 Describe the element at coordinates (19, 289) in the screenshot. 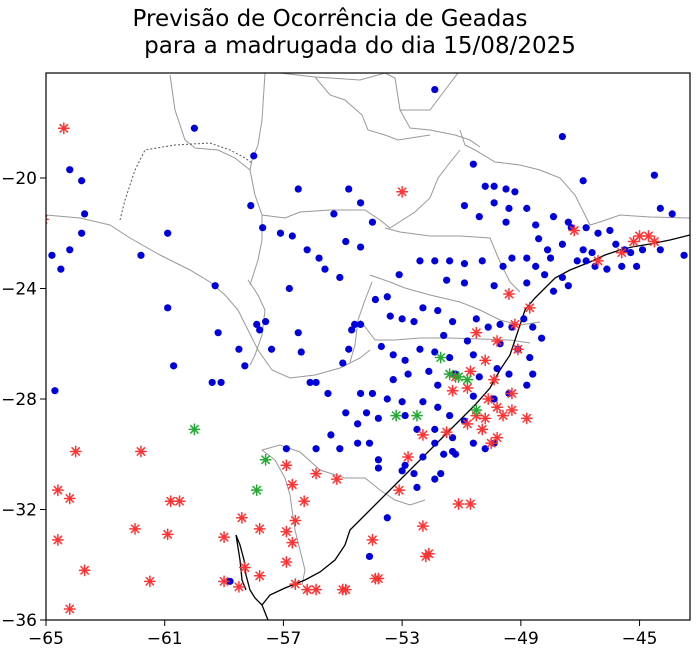

I see `y-tick-label: −24` at that location.